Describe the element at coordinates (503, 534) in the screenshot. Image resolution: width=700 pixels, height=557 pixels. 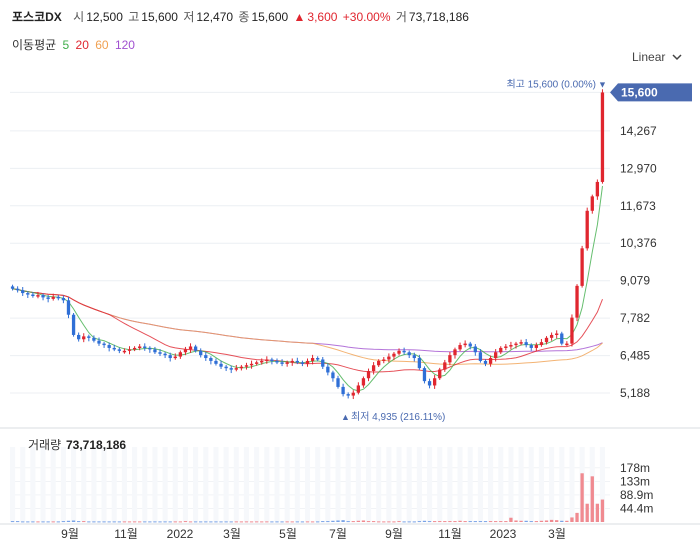
I see `time-tick-label: 2023` at that location.